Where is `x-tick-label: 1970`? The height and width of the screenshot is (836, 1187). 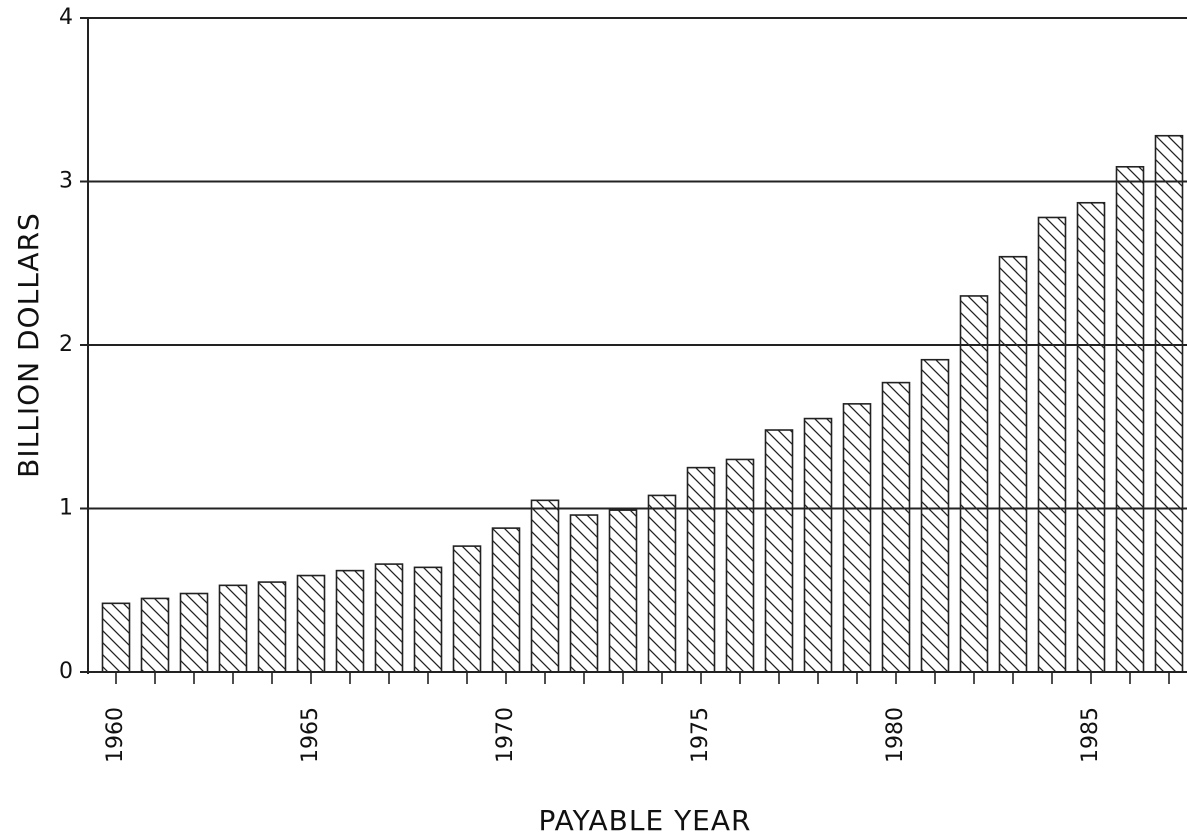 x-tick-label: 1970 is located at coordinates (505, 735).